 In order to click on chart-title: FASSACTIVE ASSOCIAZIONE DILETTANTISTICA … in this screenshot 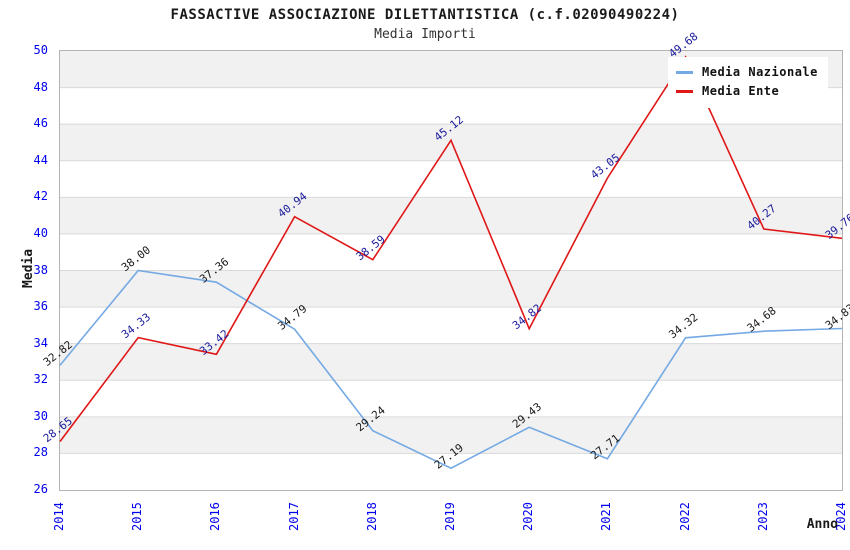, I will do `click(425, 15)`.